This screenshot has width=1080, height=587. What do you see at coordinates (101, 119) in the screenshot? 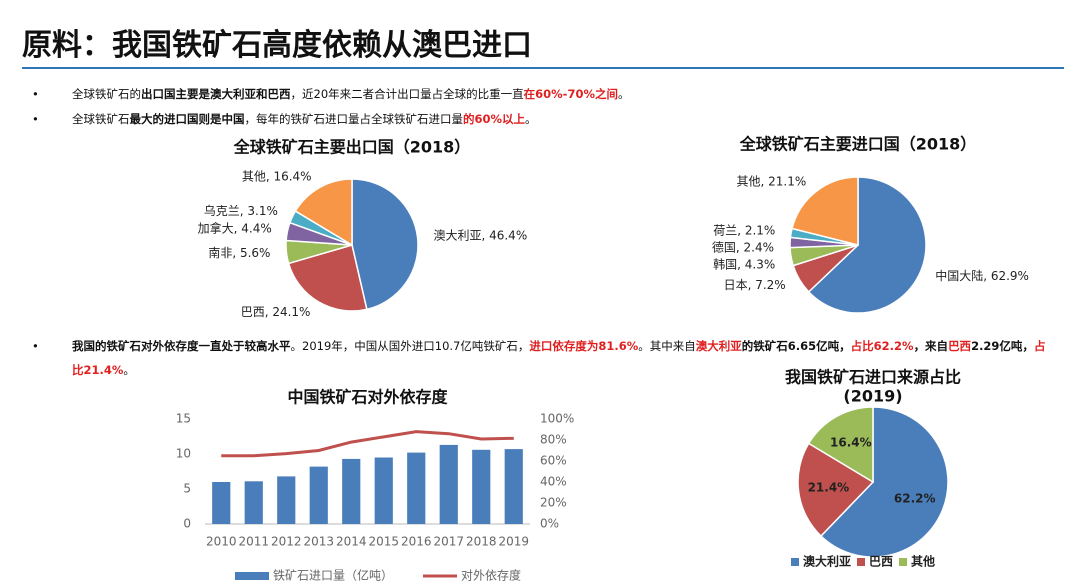
I see `bullet-text: 全球铁矿石` at bounding box center [101, 119].